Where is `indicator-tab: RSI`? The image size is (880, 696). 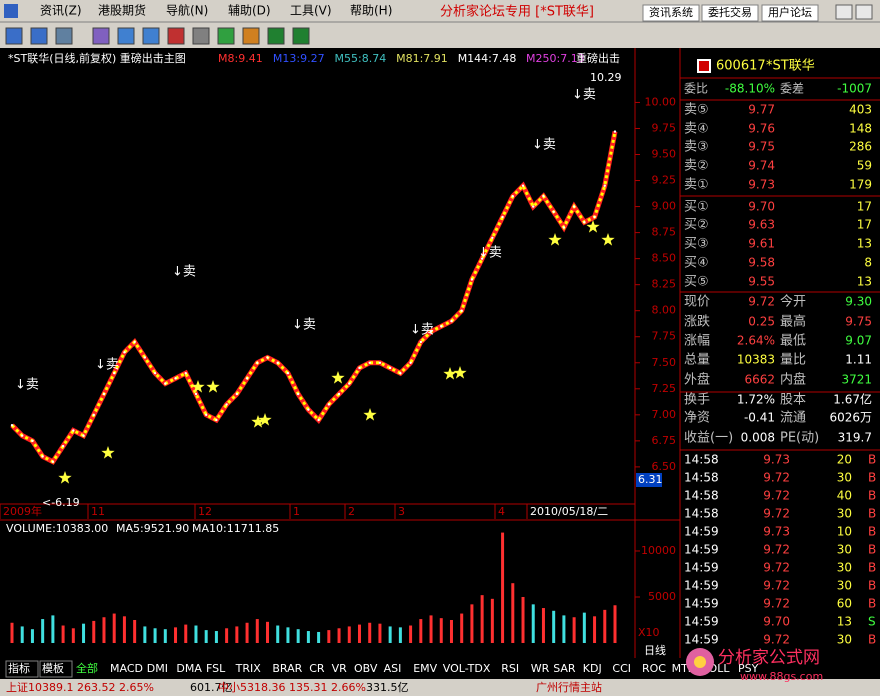
indicator-tab: RSI is located at coordinates (510, 668).